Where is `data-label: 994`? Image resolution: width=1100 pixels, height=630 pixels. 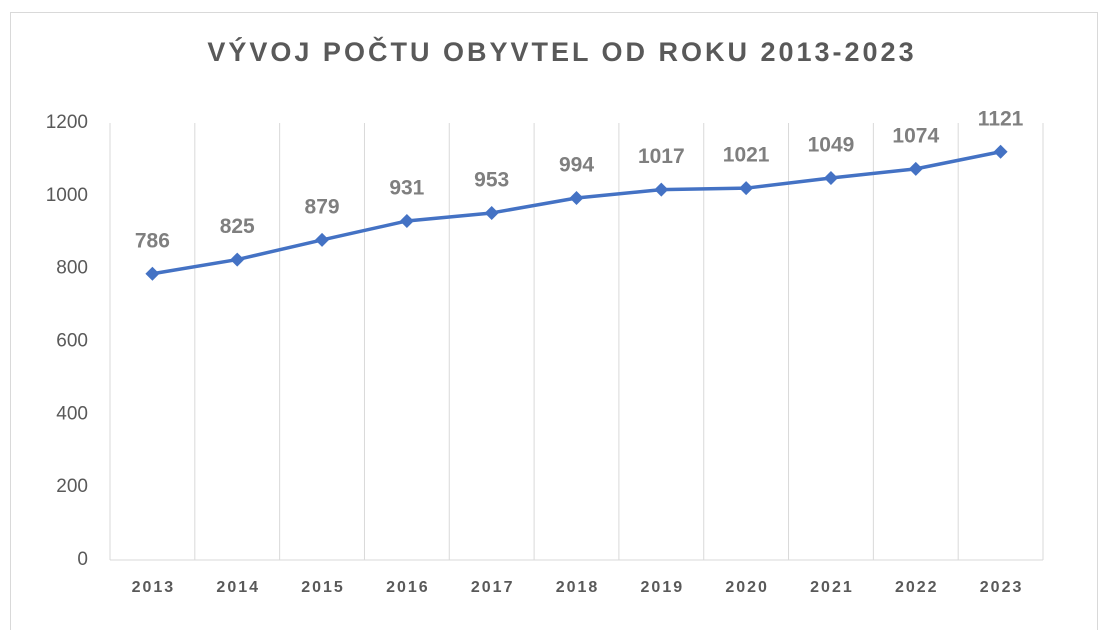
data-label: 994 is located at coordinates (576, 165).